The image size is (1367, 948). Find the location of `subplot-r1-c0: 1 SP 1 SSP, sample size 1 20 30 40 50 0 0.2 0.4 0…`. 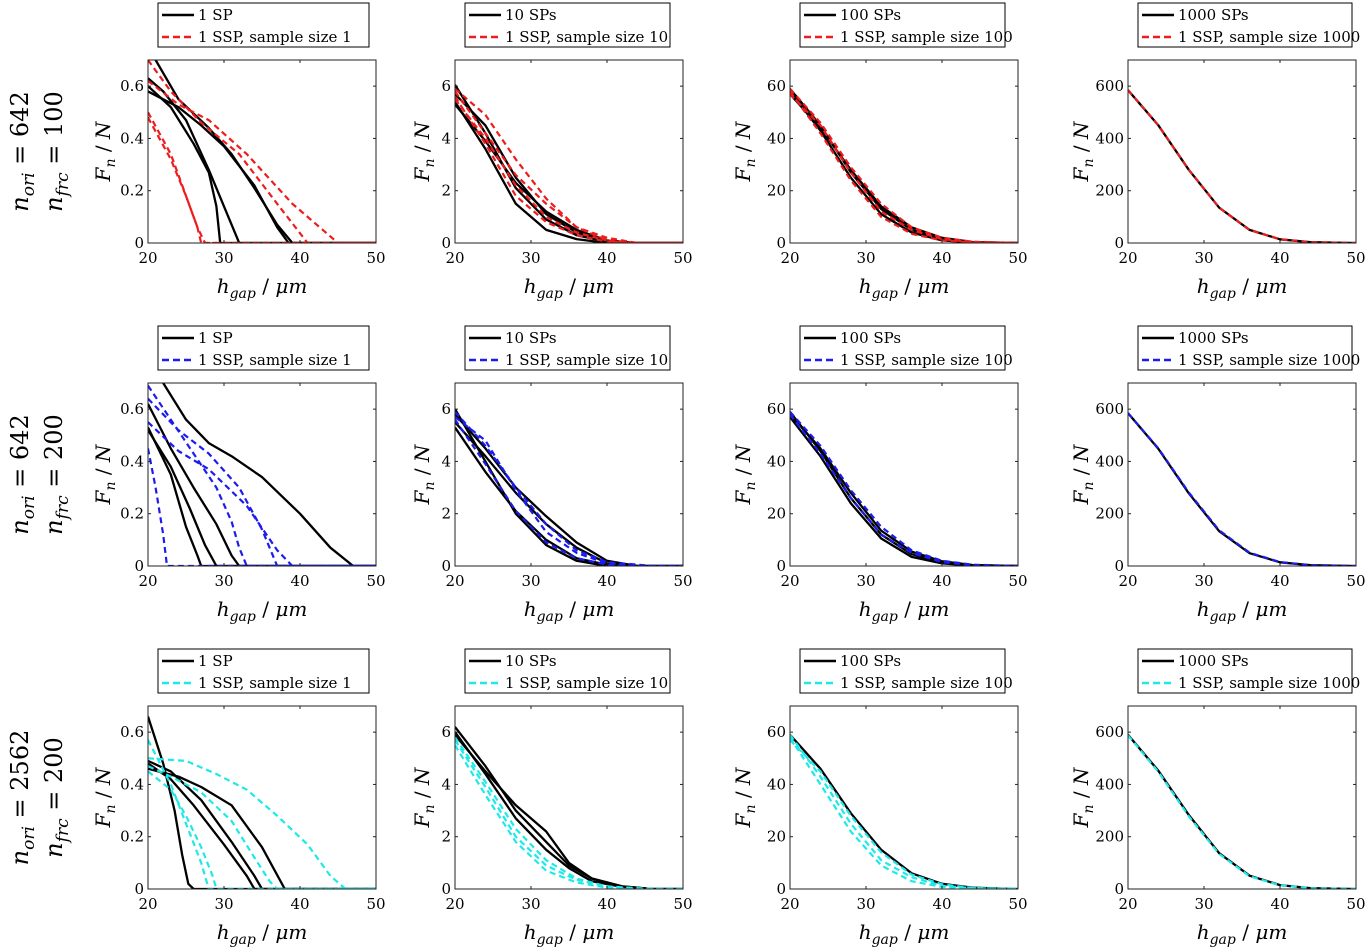

subplot-r1-c0: 1 SP 1 SSP, sample size 1 20 30 40 50 0 0.2 0.4 0… is located at coordinates (238, 475).